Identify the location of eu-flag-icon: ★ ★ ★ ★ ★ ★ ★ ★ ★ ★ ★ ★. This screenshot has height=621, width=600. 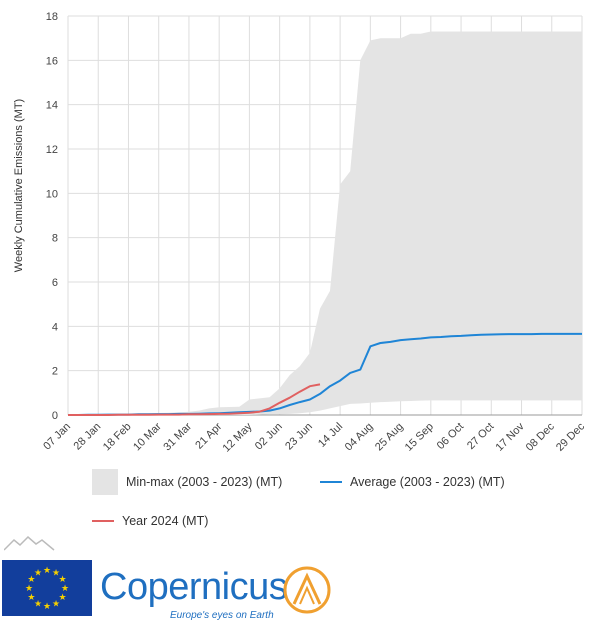
(47, 588).